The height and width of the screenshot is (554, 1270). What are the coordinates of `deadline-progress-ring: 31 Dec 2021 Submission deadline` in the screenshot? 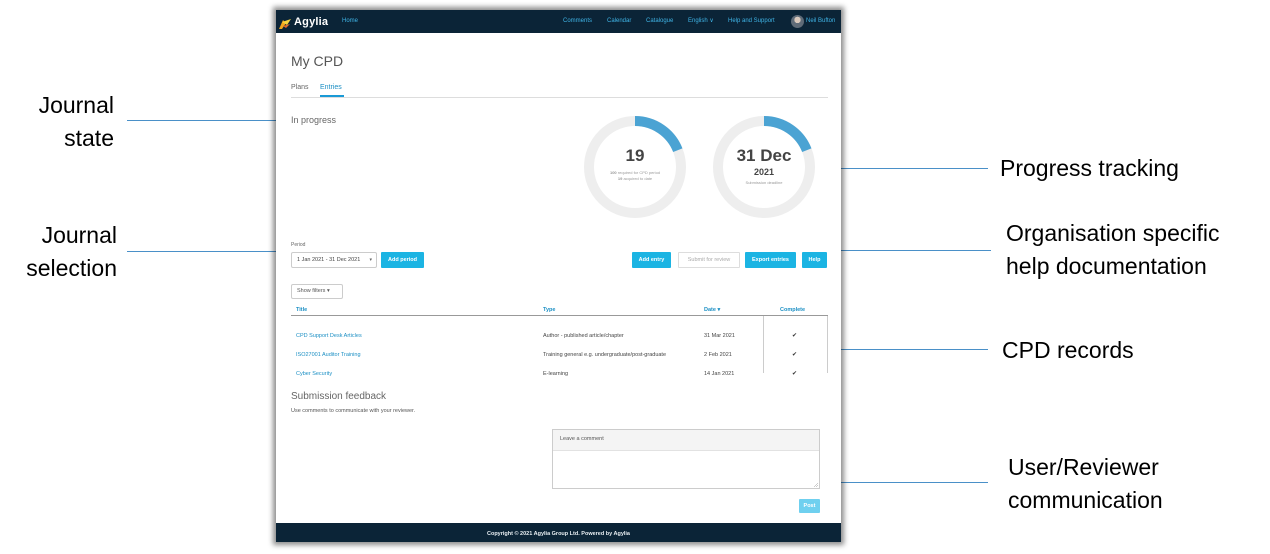 It's located at (764, 167).